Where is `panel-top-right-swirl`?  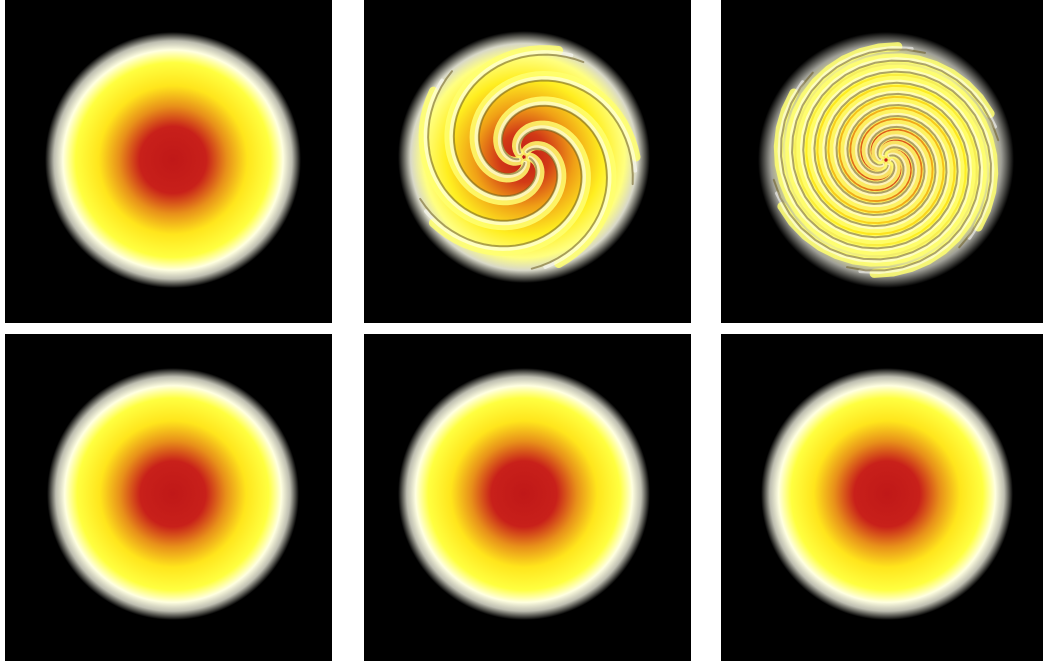 panel-top-right-swirl is located at coordinates (882, 161).